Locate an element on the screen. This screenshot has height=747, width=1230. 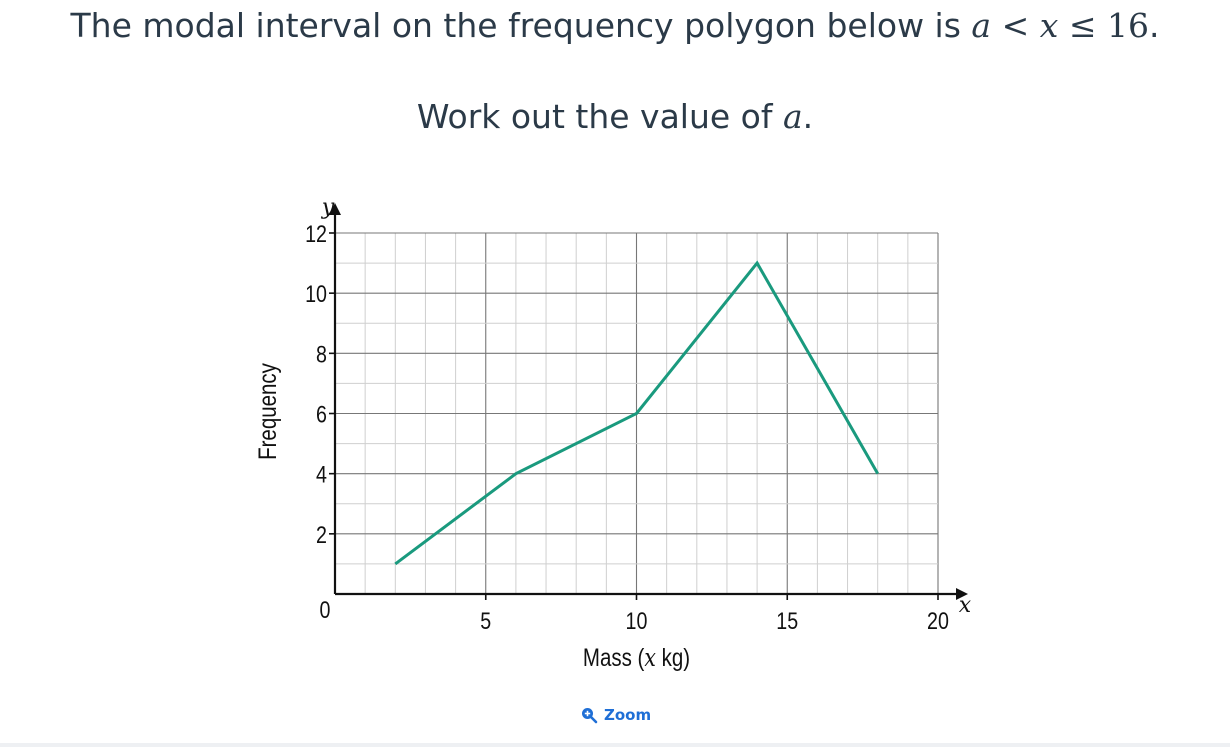
y-axis-title: Frequency is located at coordinates (267, 411).